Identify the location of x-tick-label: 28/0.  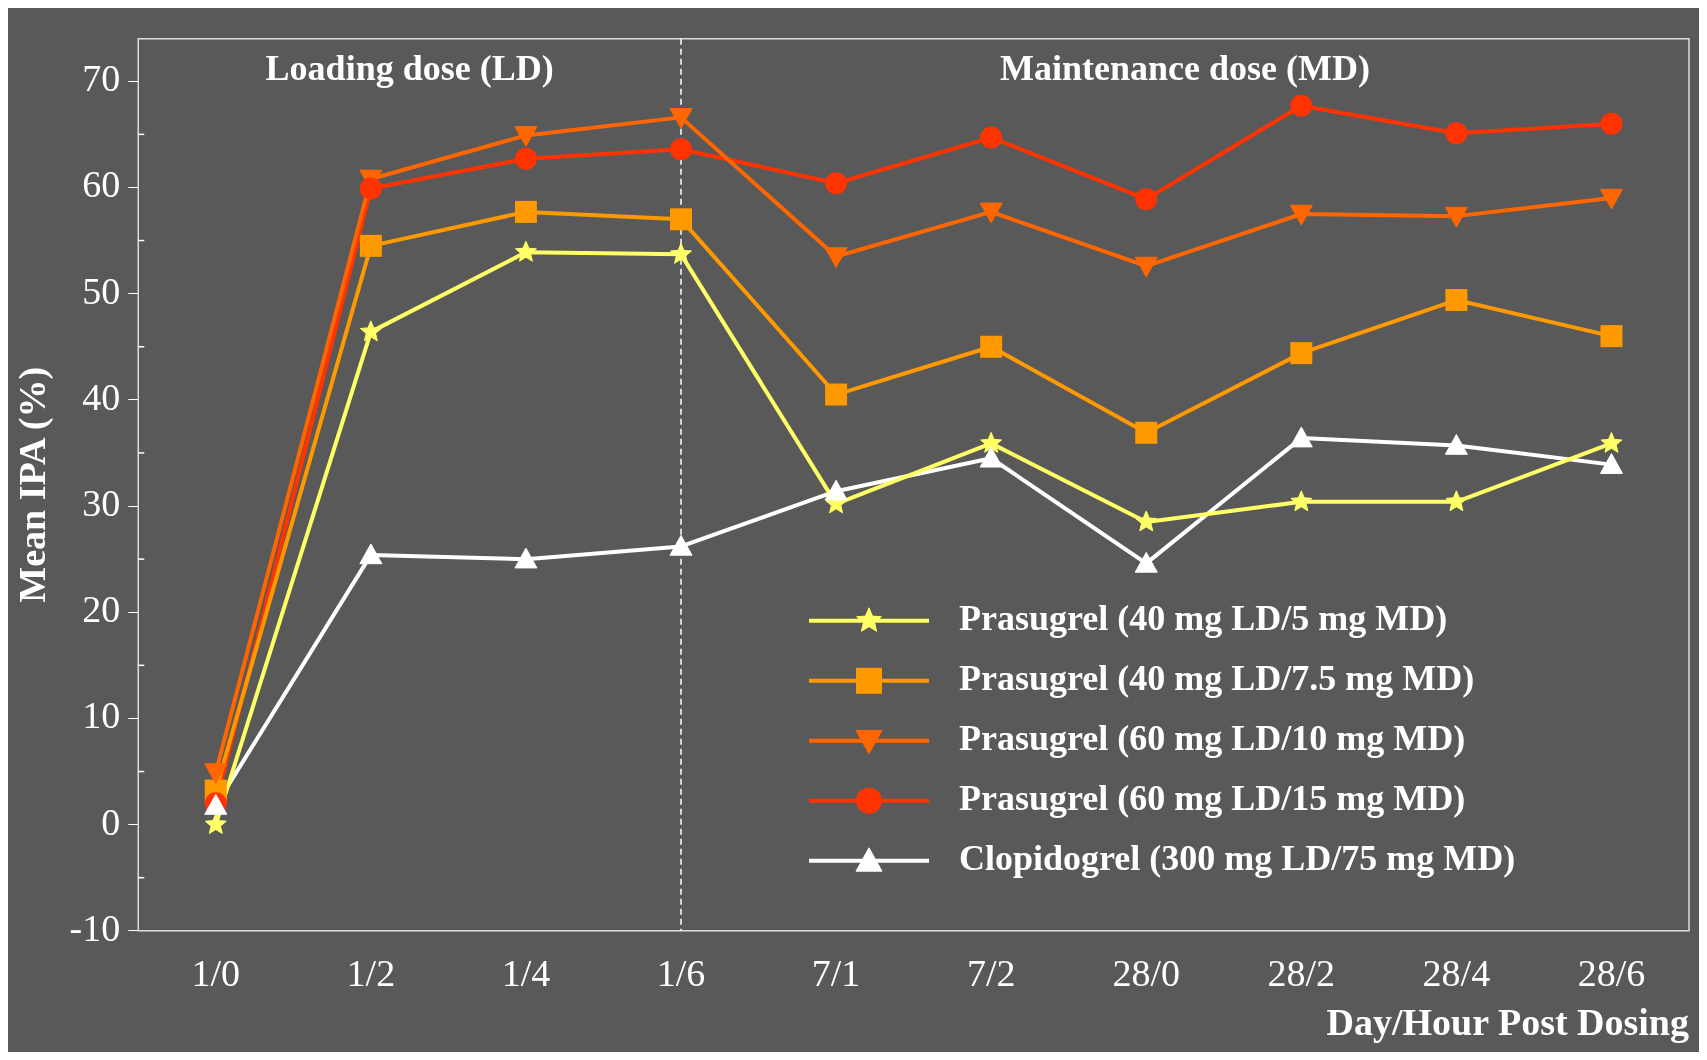
(1146, 972).